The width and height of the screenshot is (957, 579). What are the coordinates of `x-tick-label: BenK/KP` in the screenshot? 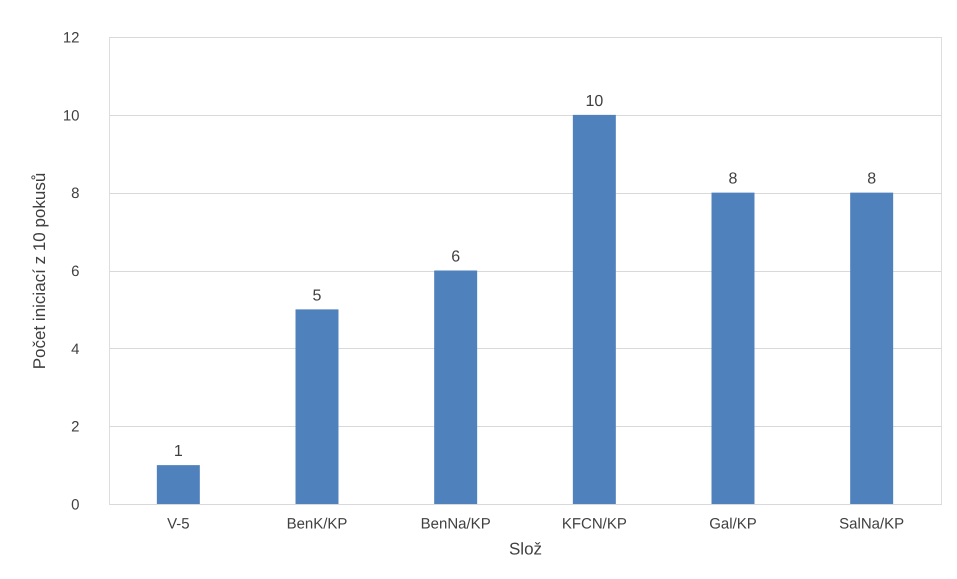 It's located at (317, 524).